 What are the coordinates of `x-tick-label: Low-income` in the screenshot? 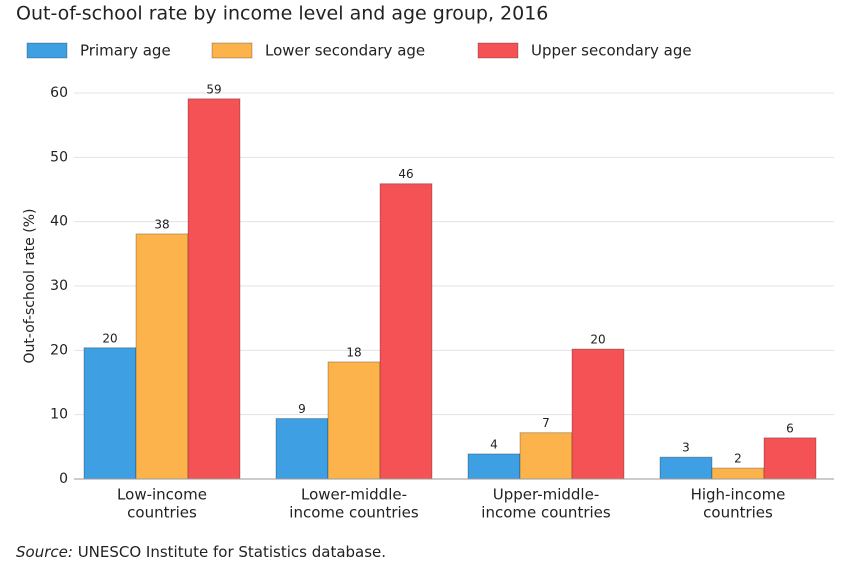 It's located at (162, 495).